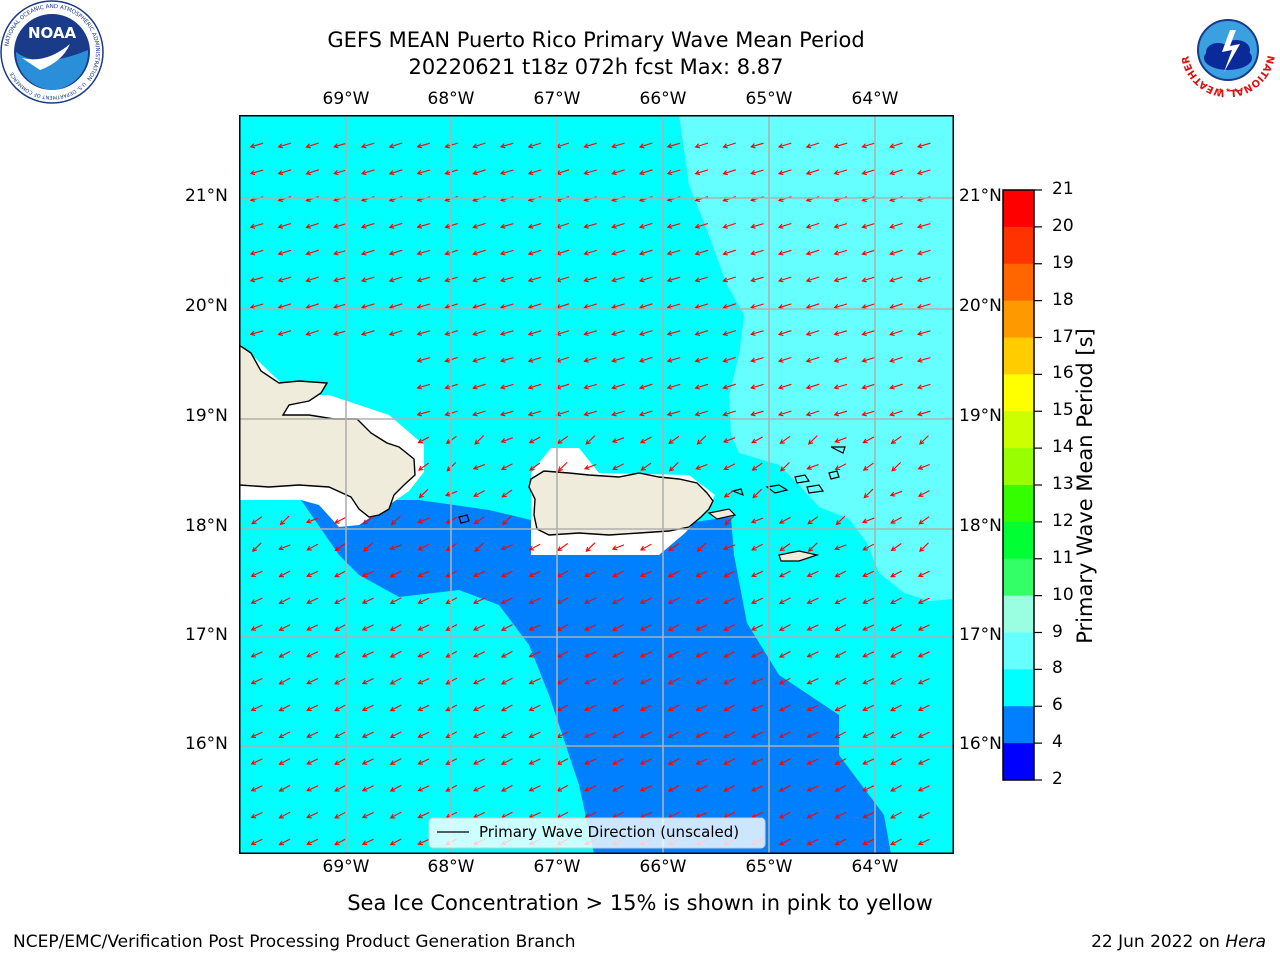 The height and width of the screenshot is (960, 1280). Describe the element at coordinates (1022, 485) in the screenshot. I see `colorbar` at that location.